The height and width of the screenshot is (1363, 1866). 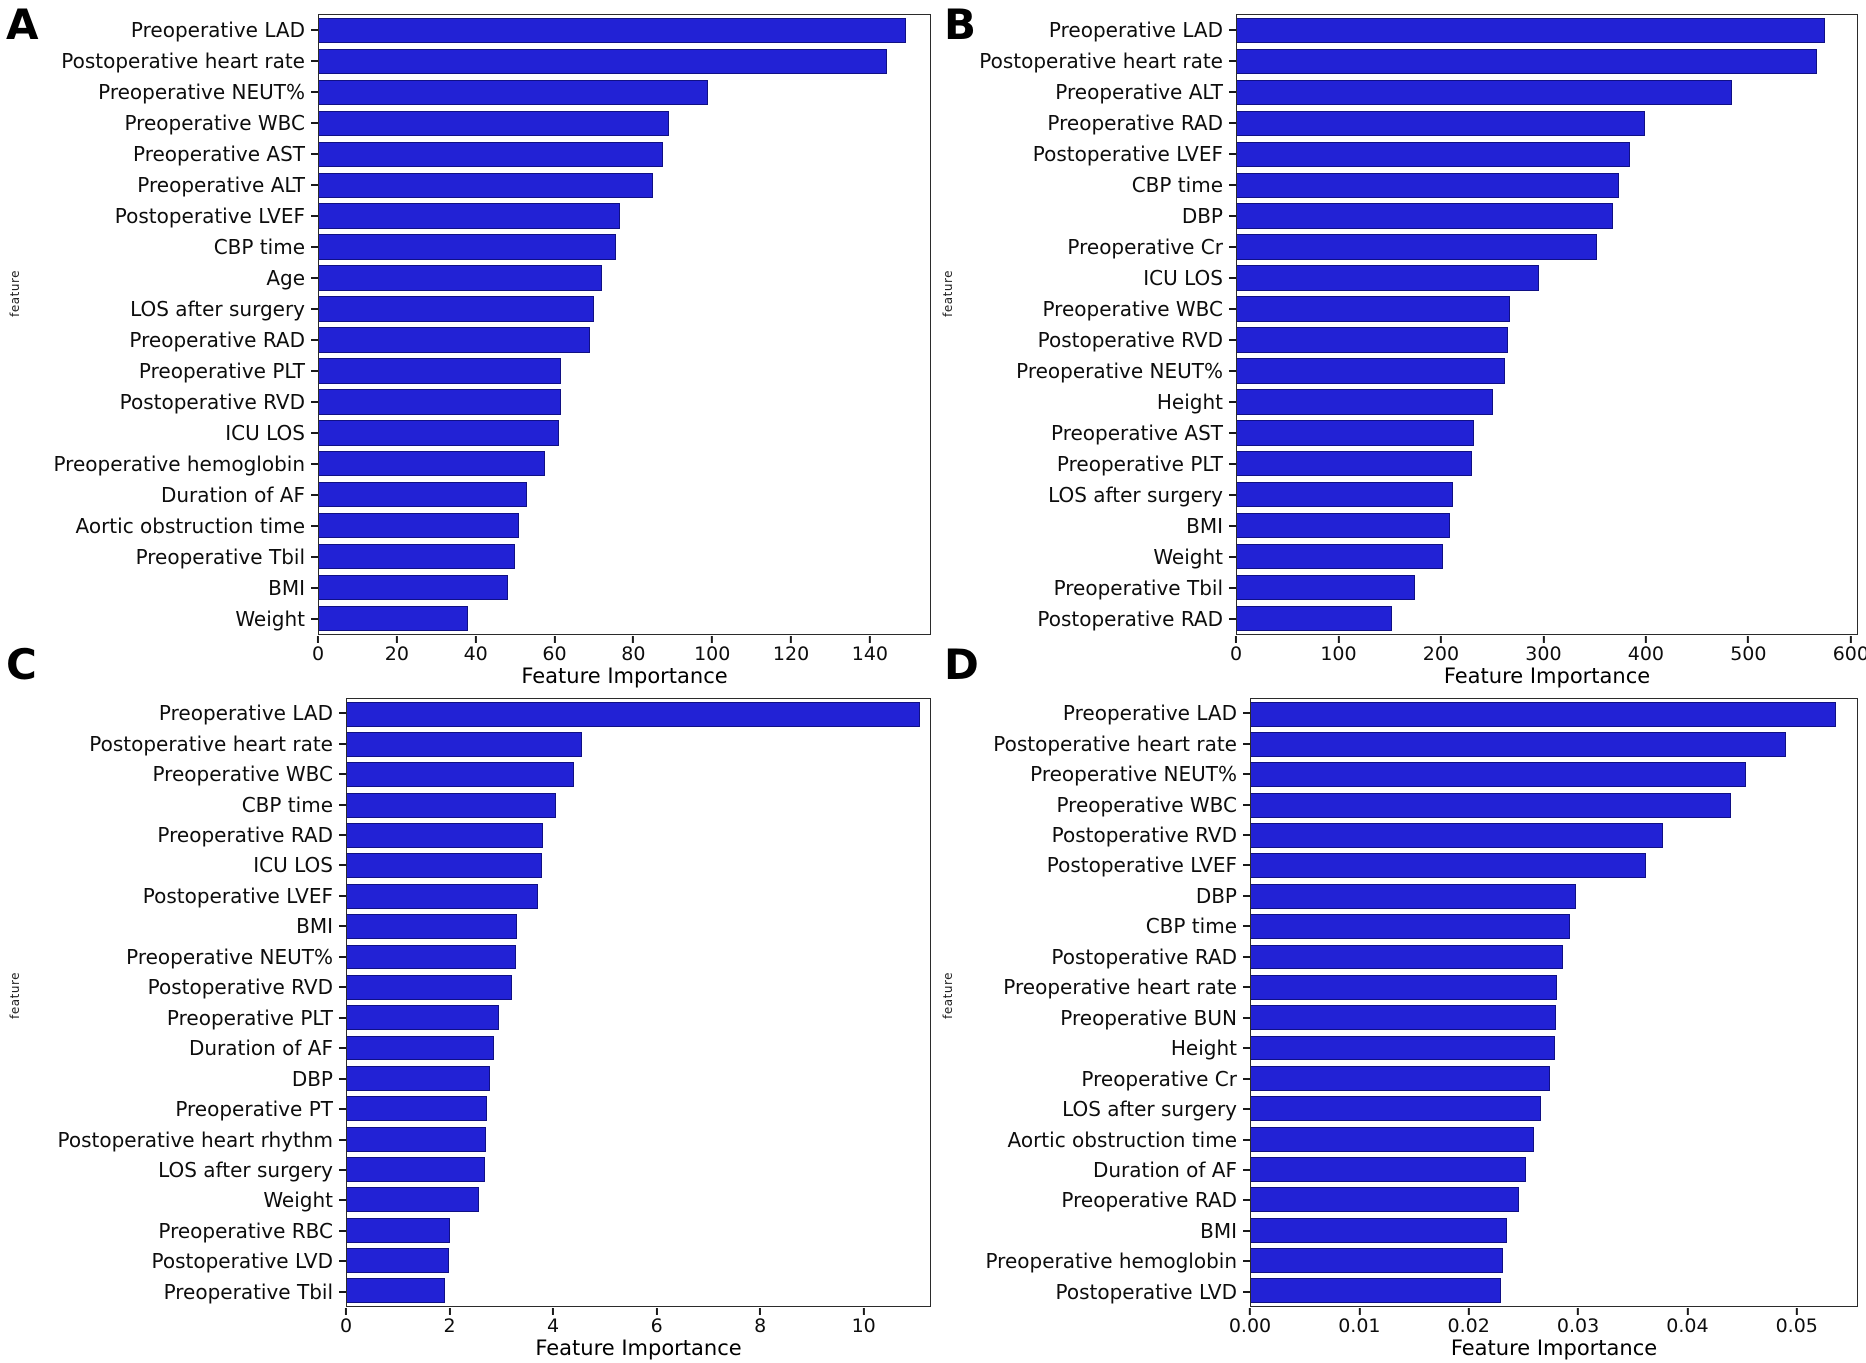 What do you see at coordinates (1748, 654) in the screenshot?
I see `x-tick-label: 500` at bounding box center [1748, 654].